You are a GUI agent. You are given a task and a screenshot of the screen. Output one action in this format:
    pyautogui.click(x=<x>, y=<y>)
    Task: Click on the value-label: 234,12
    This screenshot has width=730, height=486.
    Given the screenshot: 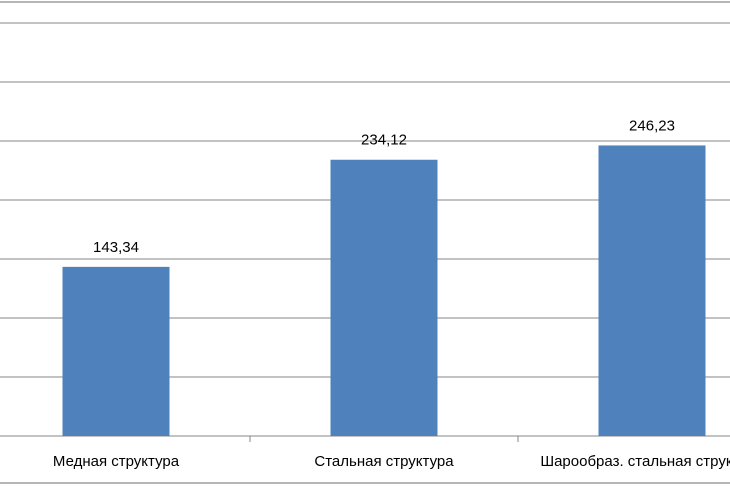 What is the action you would take?
    pyautogui.click(x=384, y=140)
    